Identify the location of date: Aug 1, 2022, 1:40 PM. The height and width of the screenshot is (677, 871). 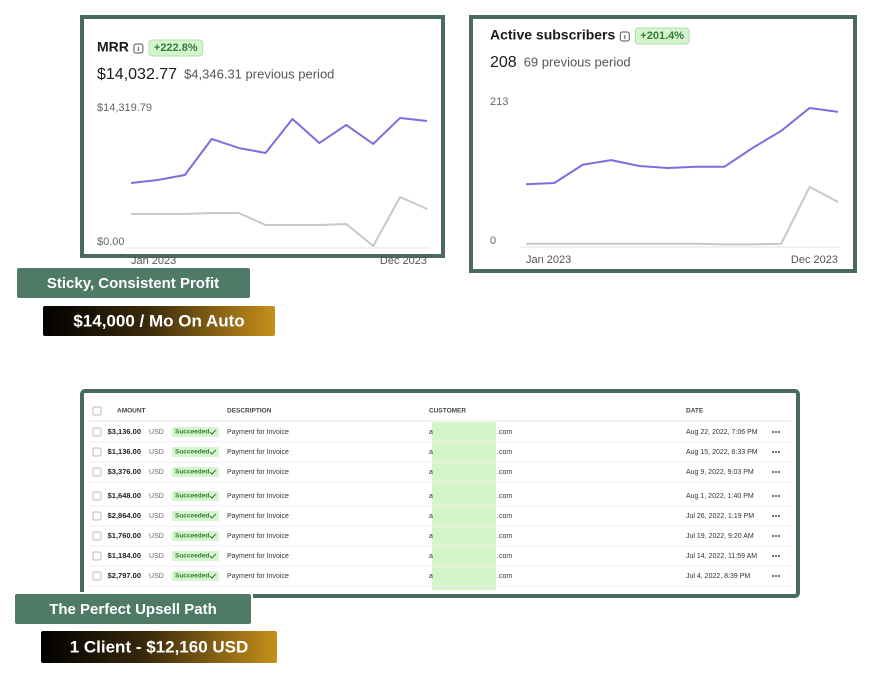
(720, 496).